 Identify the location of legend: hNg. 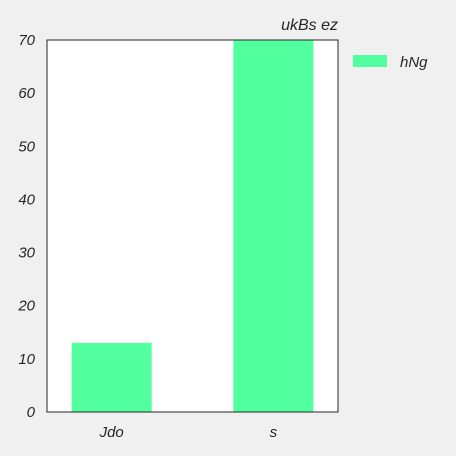
(390, 62).